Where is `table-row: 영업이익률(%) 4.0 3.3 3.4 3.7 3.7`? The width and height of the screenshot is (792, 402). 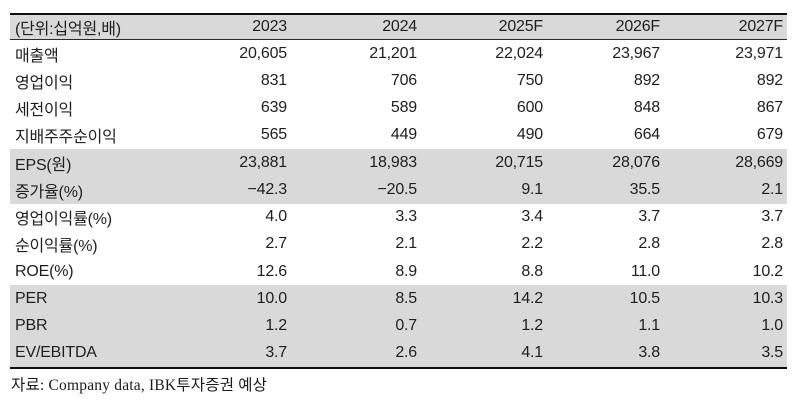 table-row: 영업이익률(%) 4.0 3.3 3.4 3.7 3.7 is located at coordinates (398, 217).